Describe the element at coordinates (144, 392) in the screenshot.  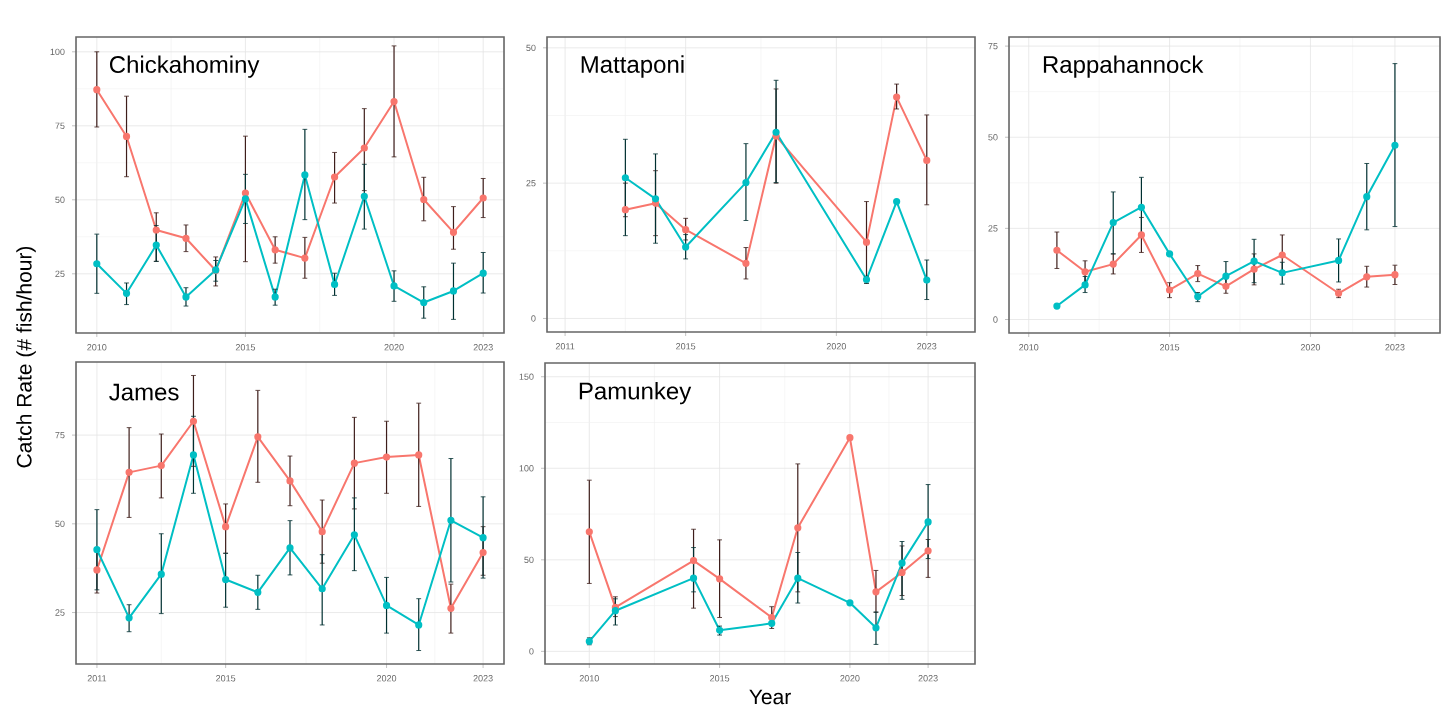
I see `text: James` at that location.